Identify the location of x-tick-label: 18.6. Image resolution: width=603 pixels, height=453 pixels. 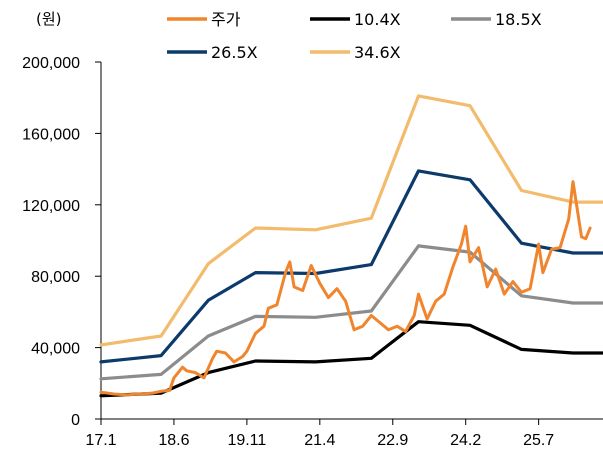
(173, 440).